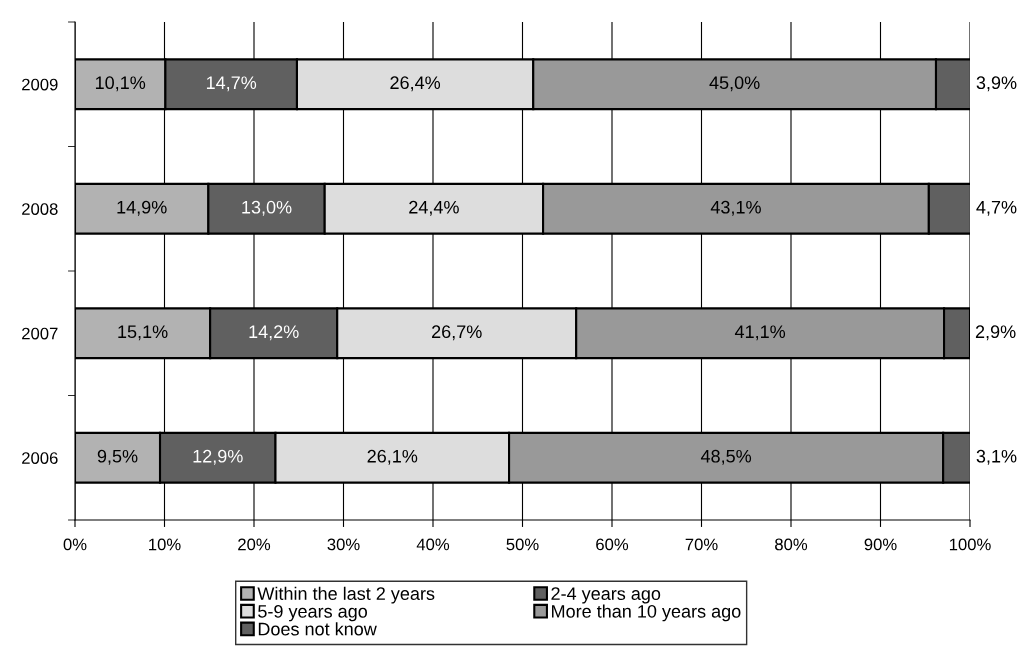 The image size is (1030, 671). What do you see at coordinates (120, 84) in the screenshot?
I see `data-label: 10,1%` at bounding box center [120, 84].